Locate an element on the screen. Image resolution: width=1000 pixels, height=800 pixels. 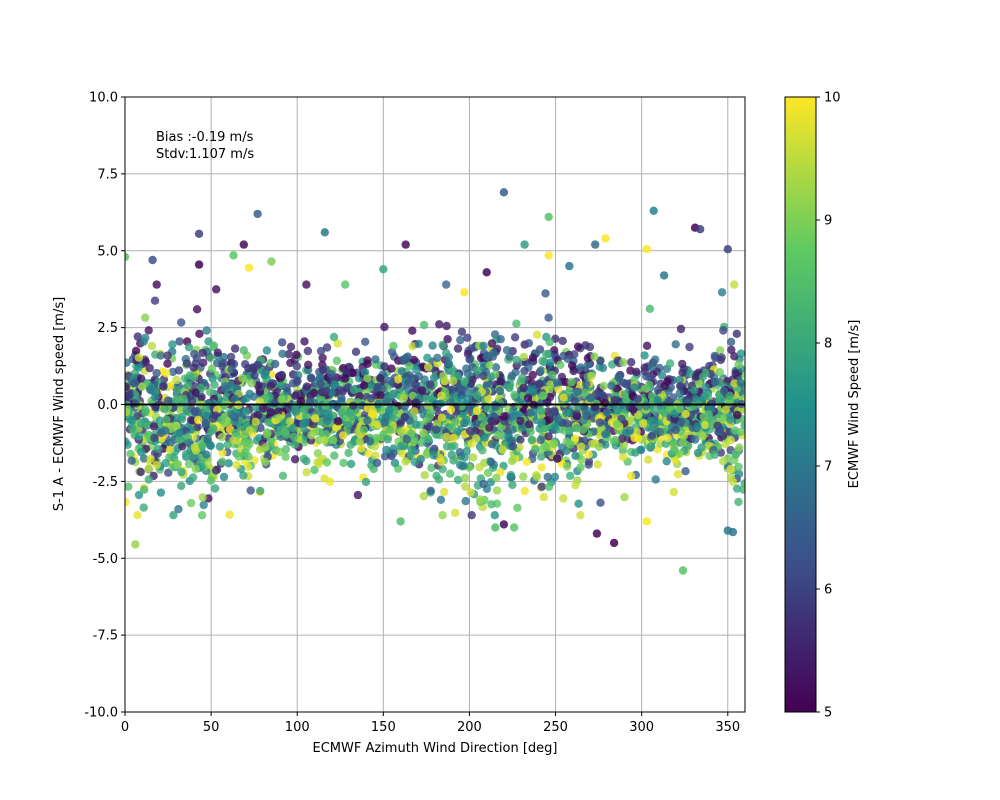
x-tick-label: 350 is located at coordinates (727, 727).